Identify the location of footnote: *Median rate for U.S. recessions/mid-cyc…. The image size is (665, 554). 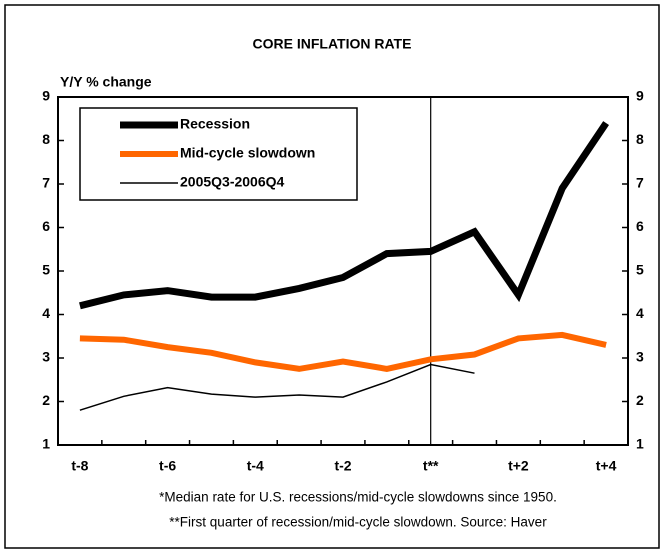
(358, 497).